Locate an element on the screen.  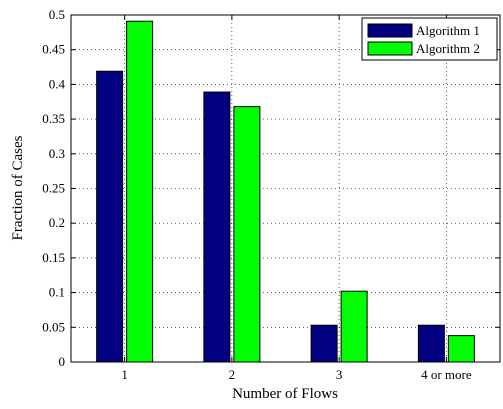
y-axis-title: Fraction of Cases is located at coordinates (18, 187).